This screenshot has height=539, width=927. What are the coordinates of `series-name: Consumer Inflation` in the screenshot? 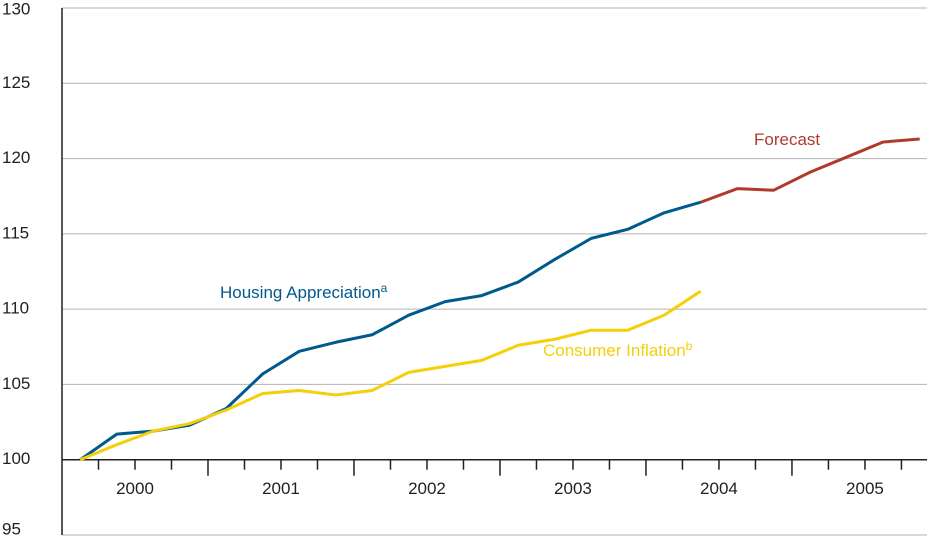 It's located at (614, 350).